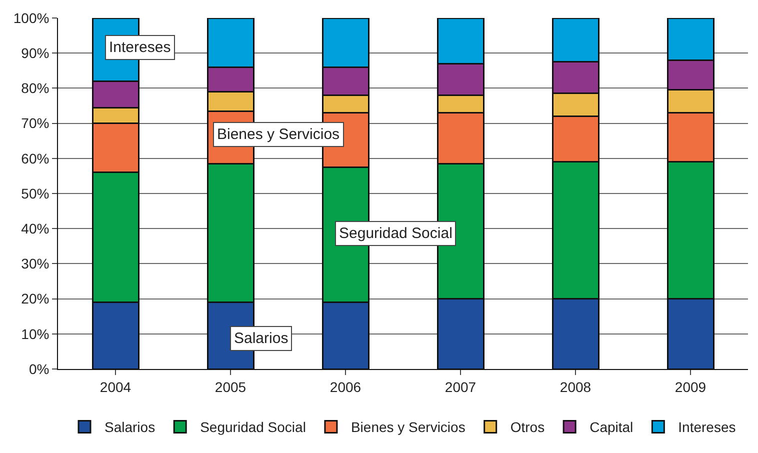  I want to click on y-tick-label: 70%, so click(35, 123).